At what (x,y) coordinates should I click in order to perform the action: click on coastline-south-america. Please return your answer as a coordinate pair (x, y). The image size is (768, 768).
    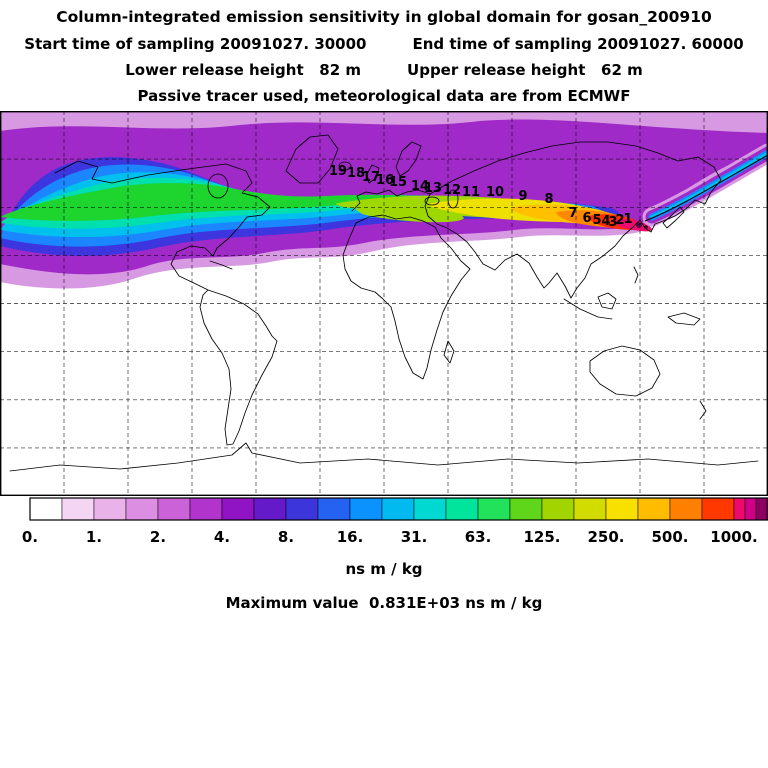
    Looking at the image, I should click on (238, 367).